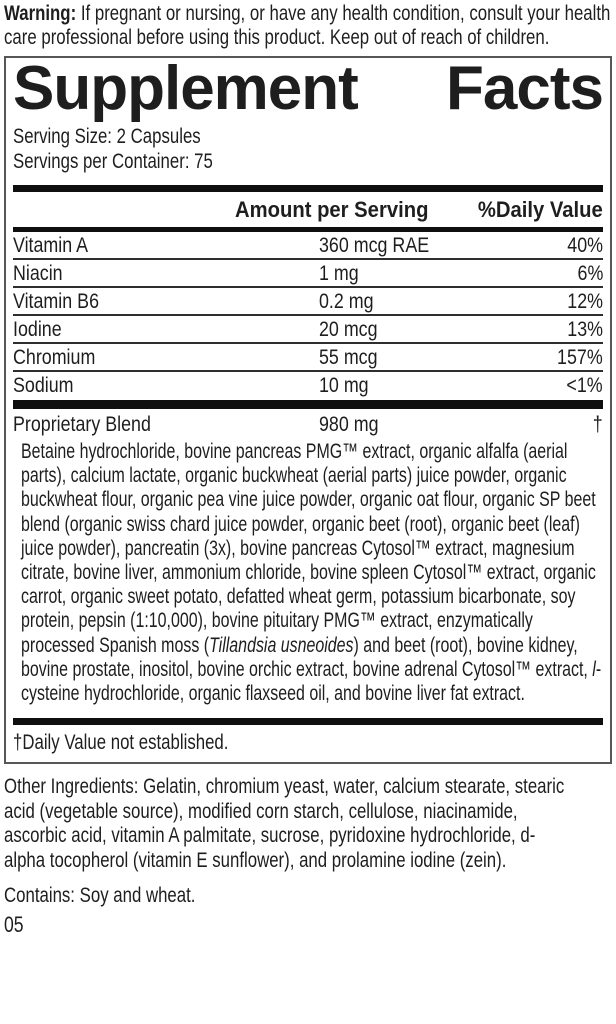  Describe the element at coordinates (308, 358) in the screenshot. I see `nutrient-row: Chromium 55 mcg 157%` at that location.